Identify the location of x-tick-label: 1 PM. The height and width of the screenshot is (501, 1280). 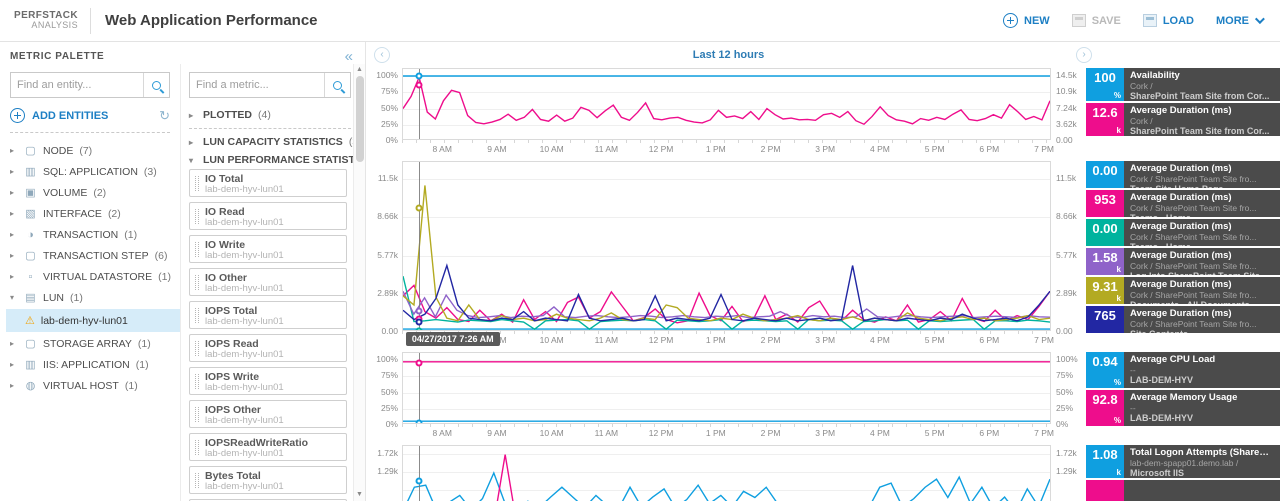
(715, 433).